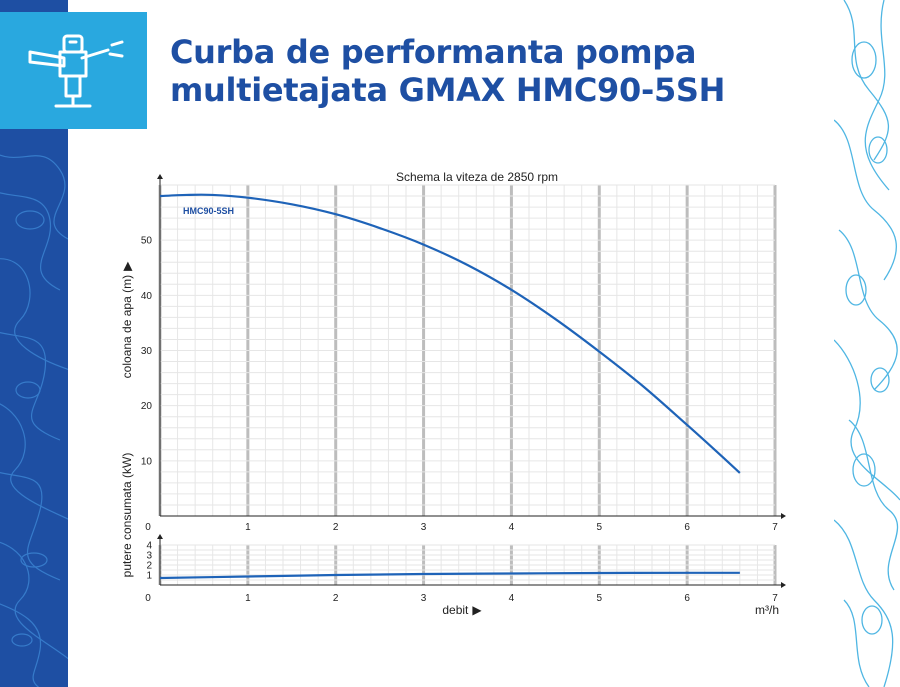 Image resolution: width=900 pixels, height=687 pixels. Describe the element at coordinates (147, 296) in the screenshot. I see `y-tick-label: 40` at that location.